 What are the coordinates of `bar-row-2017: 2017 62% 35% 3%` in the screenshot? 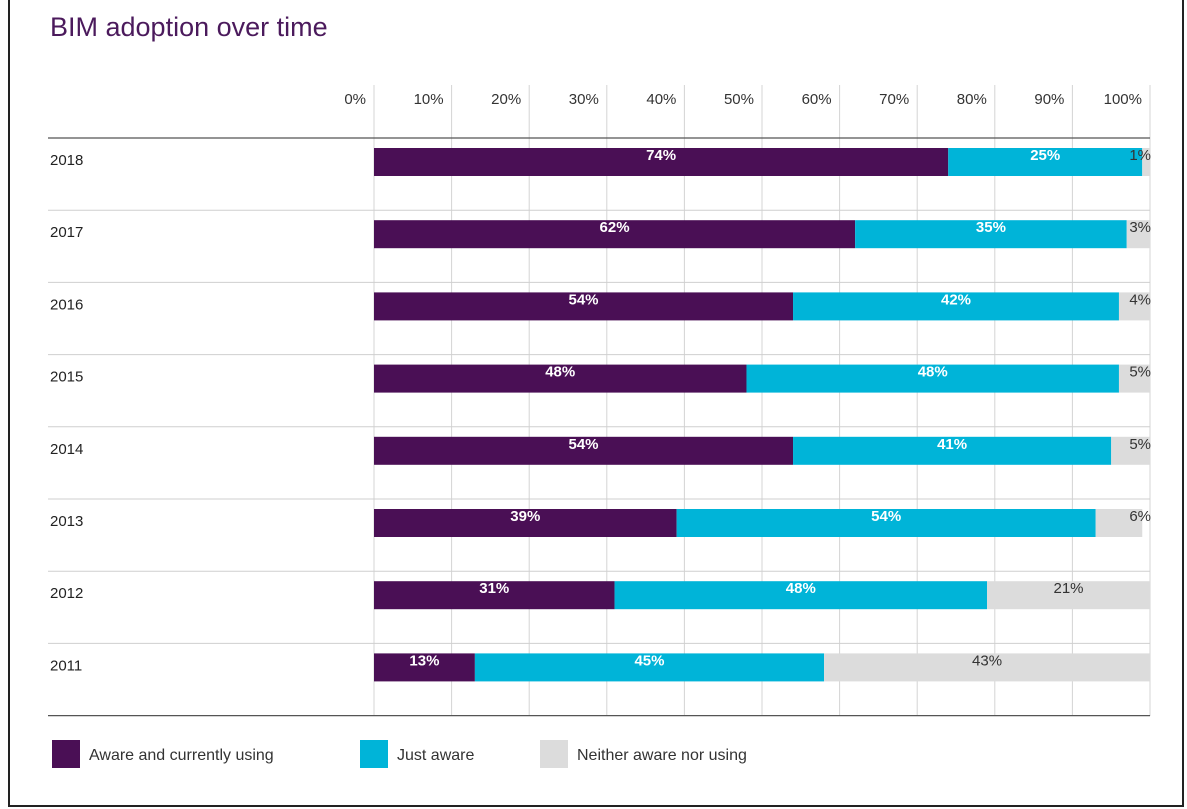 It's located at (600, 234).